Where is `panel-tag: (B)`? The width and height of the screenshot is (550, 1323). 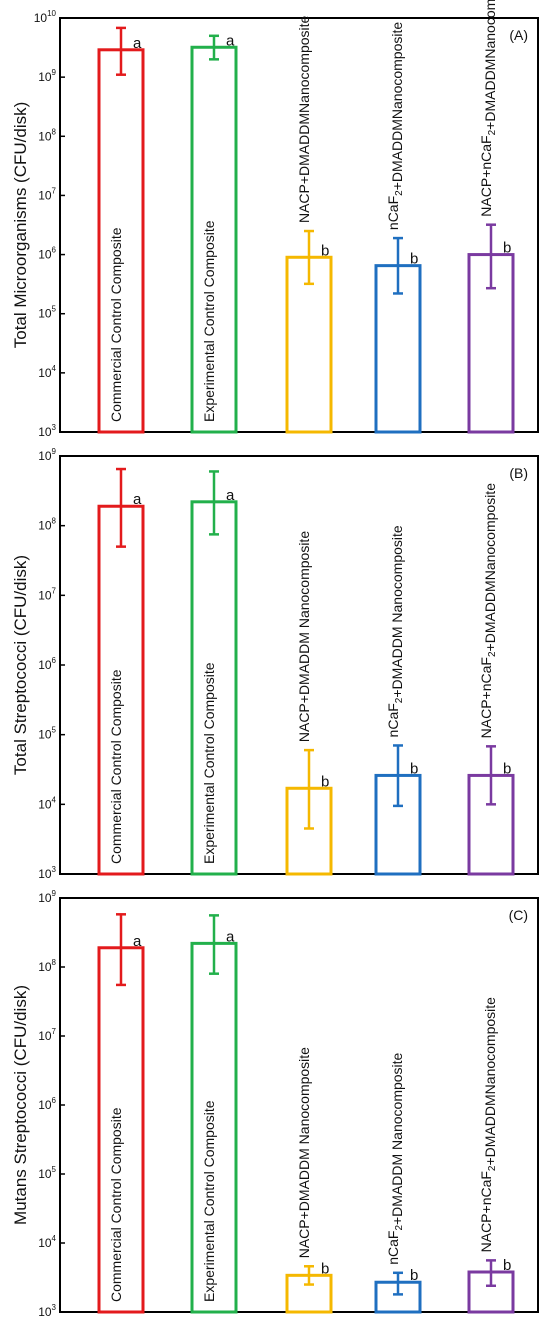 panel-tag: (B) is located at coordinates (518, 473).